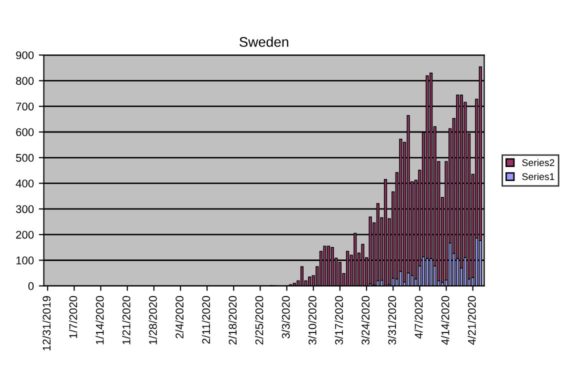  Describe the element at coordinates (25, 80) in the screenshot. I see `y-tick-label: 800` at that location.